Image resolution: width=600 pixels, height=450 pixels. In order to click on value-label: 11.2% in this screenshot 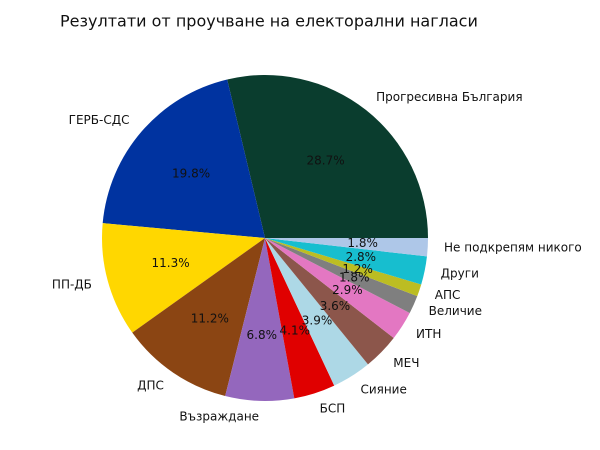, I will do `click(210, 318)`.